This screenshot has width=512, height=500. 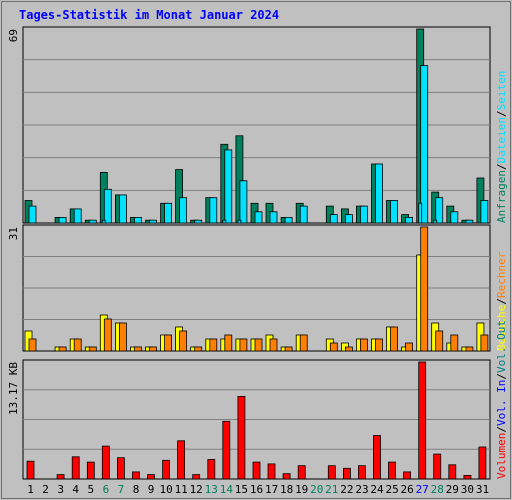 What do you see at coordinates (30, 489) in the screenshot?
I see `x-tick-label: 1` at bounding box center [30, 489].